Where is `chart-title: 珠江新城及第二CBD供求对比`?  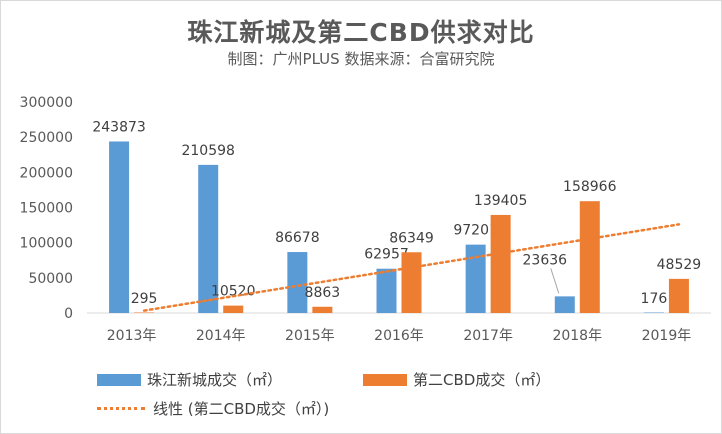
chart-title: 珠江新城及第二CBD供求对比 is located at coordinates (361, 32).